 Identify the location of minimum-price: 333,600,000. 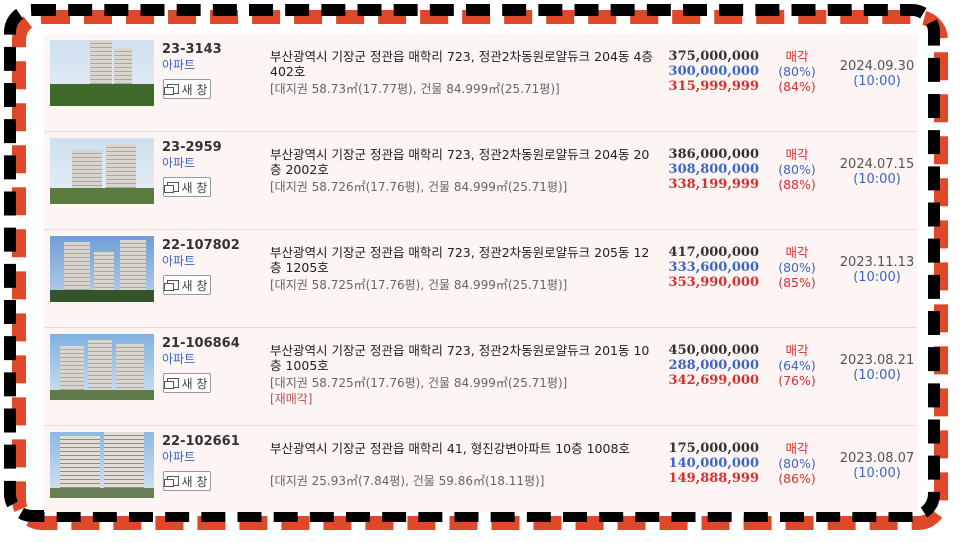
(713, 267).